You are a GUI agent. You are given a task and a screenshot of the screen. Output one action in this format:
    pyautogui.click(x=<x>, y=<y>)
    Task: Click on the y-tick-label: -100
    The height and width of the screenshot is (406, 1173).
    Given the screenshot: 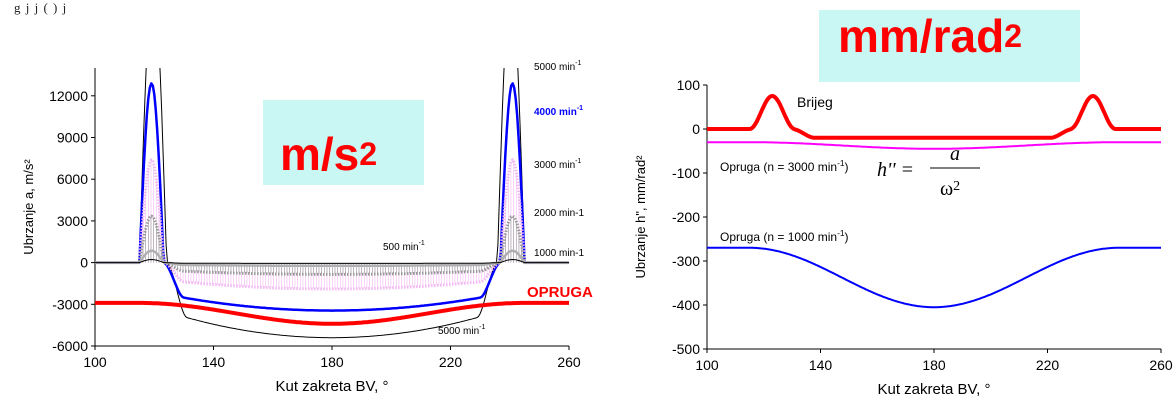 What is the action you would take?
    pyautogui.click(x=686, y=173)
    